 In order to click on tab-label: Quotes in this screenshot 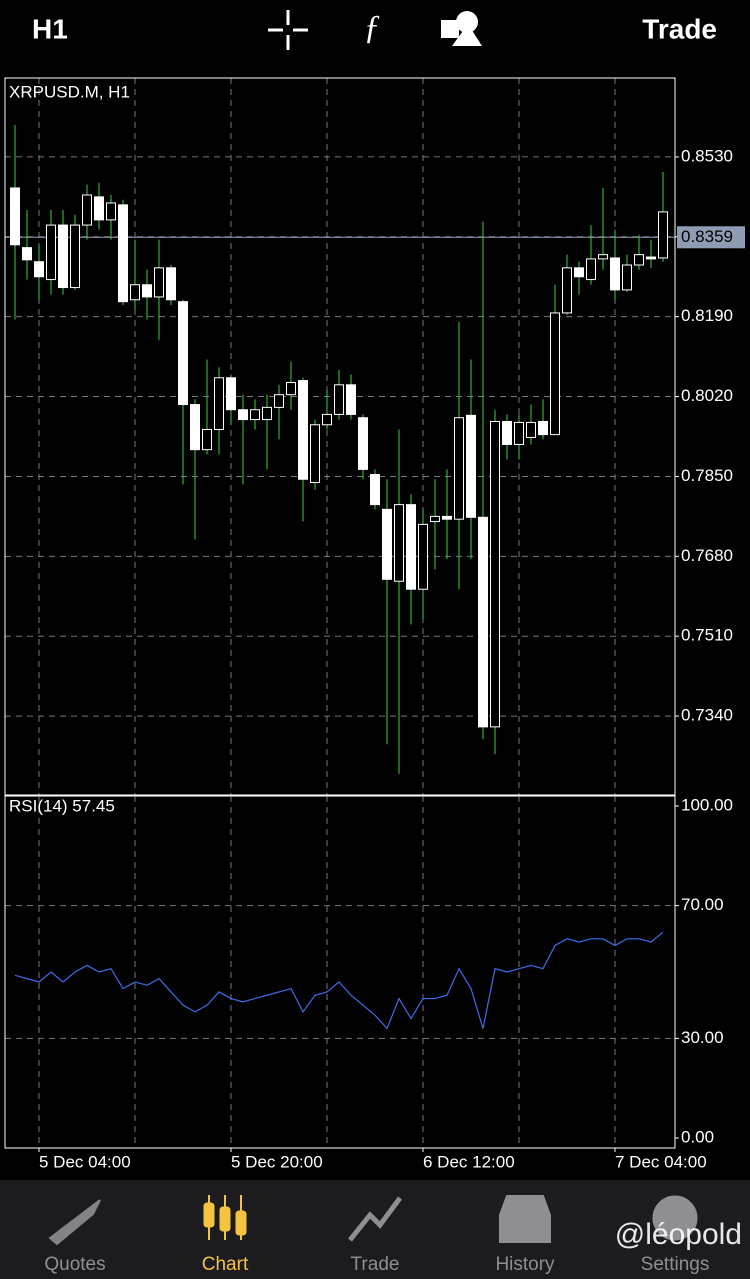, I will do `click(74, 1264)`.